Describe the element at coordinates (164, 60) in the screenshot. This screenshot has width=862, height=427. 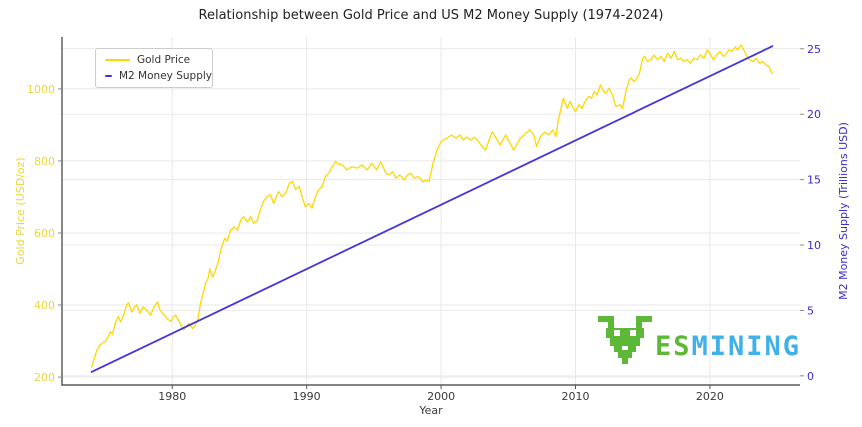
I see `legend-label-gold-price: Gold Price` at that location.